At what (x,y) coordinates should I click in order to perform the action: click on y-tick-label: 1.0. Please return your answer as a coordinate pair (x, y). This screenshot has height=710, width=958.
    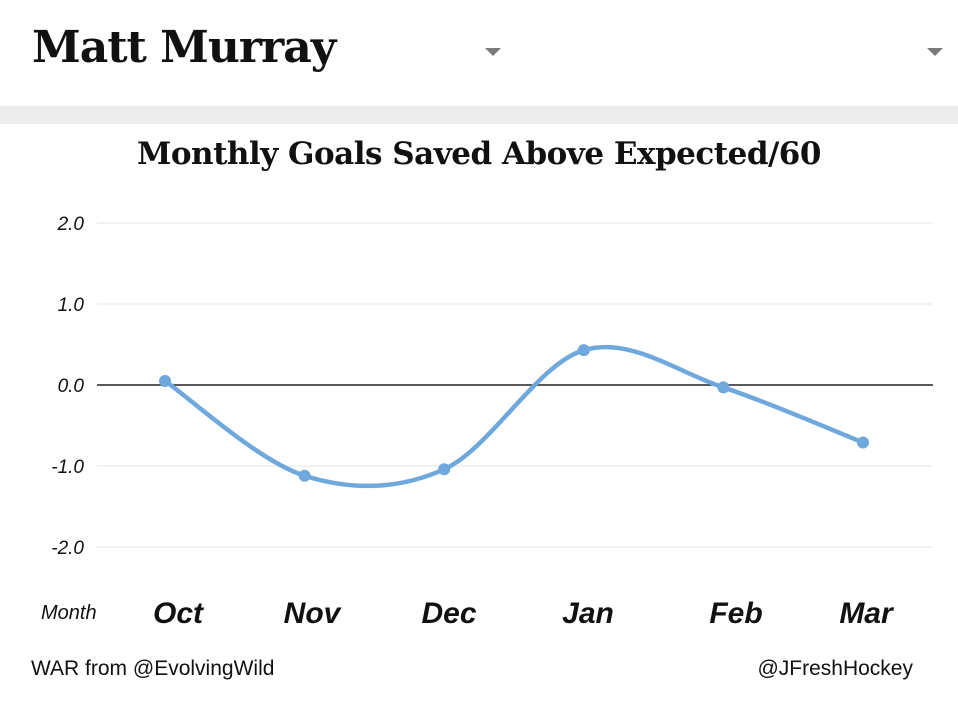
    Looking at the image, I should click on (71, 305).